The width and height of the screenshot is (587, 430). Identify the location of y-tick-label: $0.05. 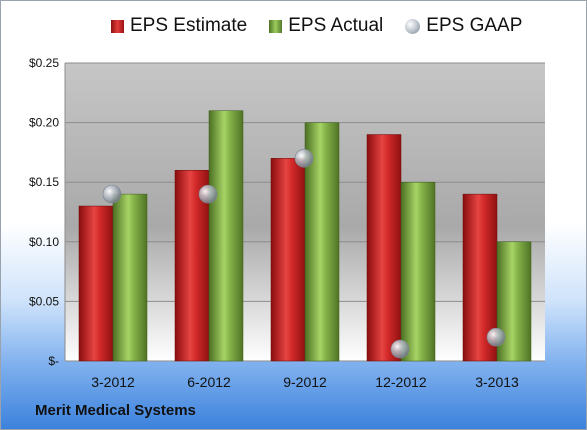
(44, 301).